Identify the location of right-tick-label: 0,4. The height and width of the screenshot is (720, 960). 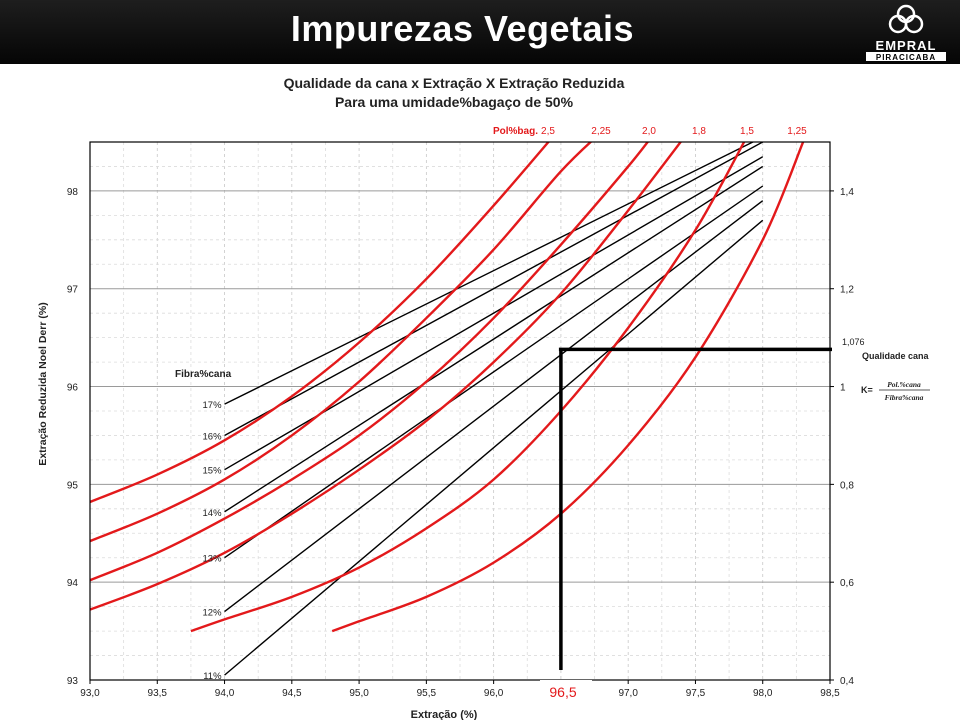
(847, 681).